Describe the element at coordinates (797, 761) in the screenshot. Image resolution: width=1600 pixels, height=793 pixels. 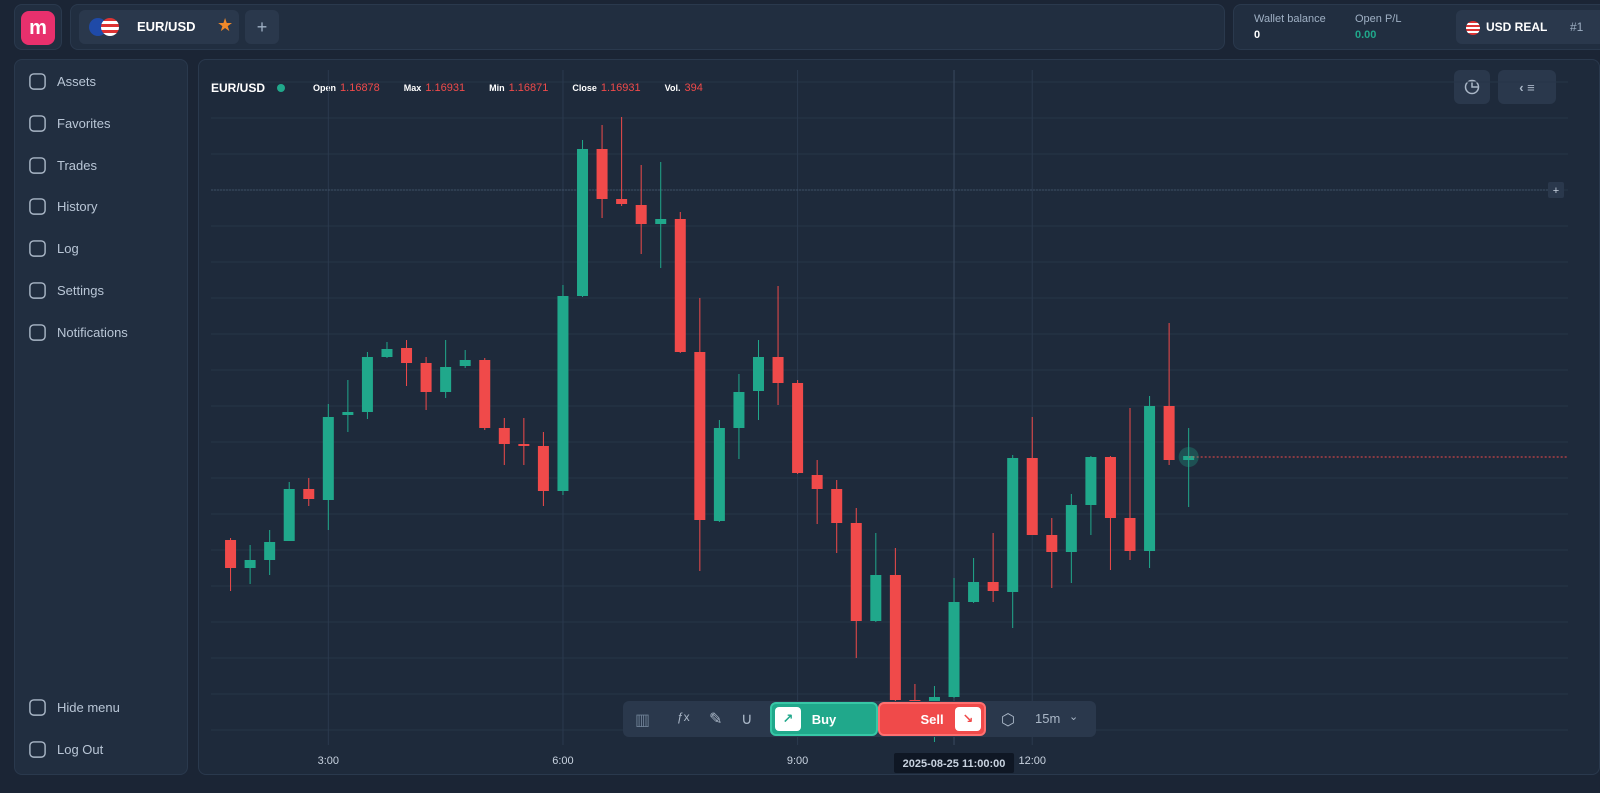
I see `x-tick-label: 9:00` at that location.